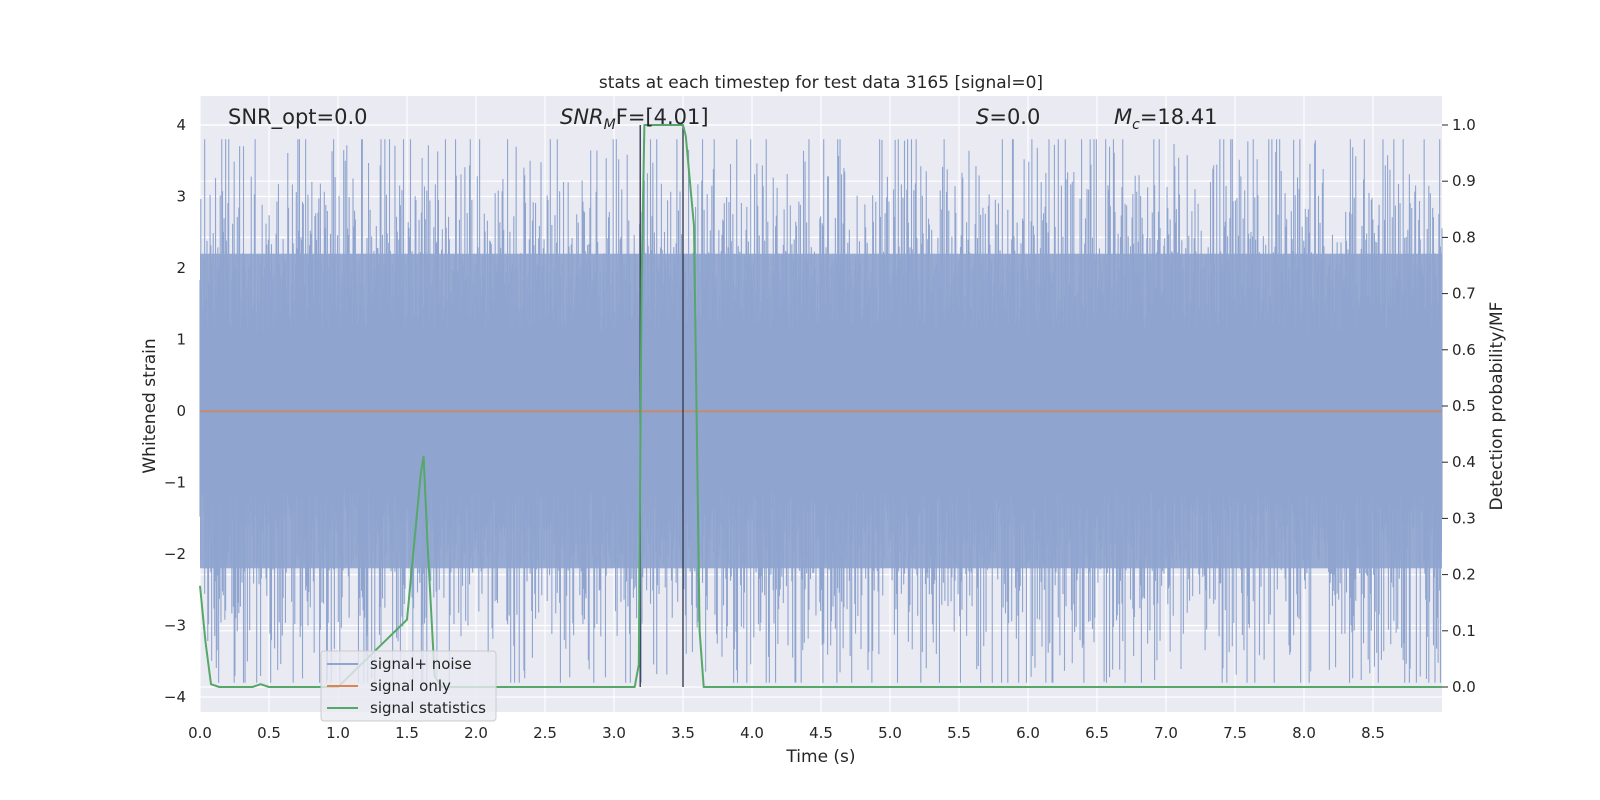 Image resolution: width=1600 pixels, height=800 pixels. I want to click on annotation-s-tail: =0.0, so click(1014, 117).